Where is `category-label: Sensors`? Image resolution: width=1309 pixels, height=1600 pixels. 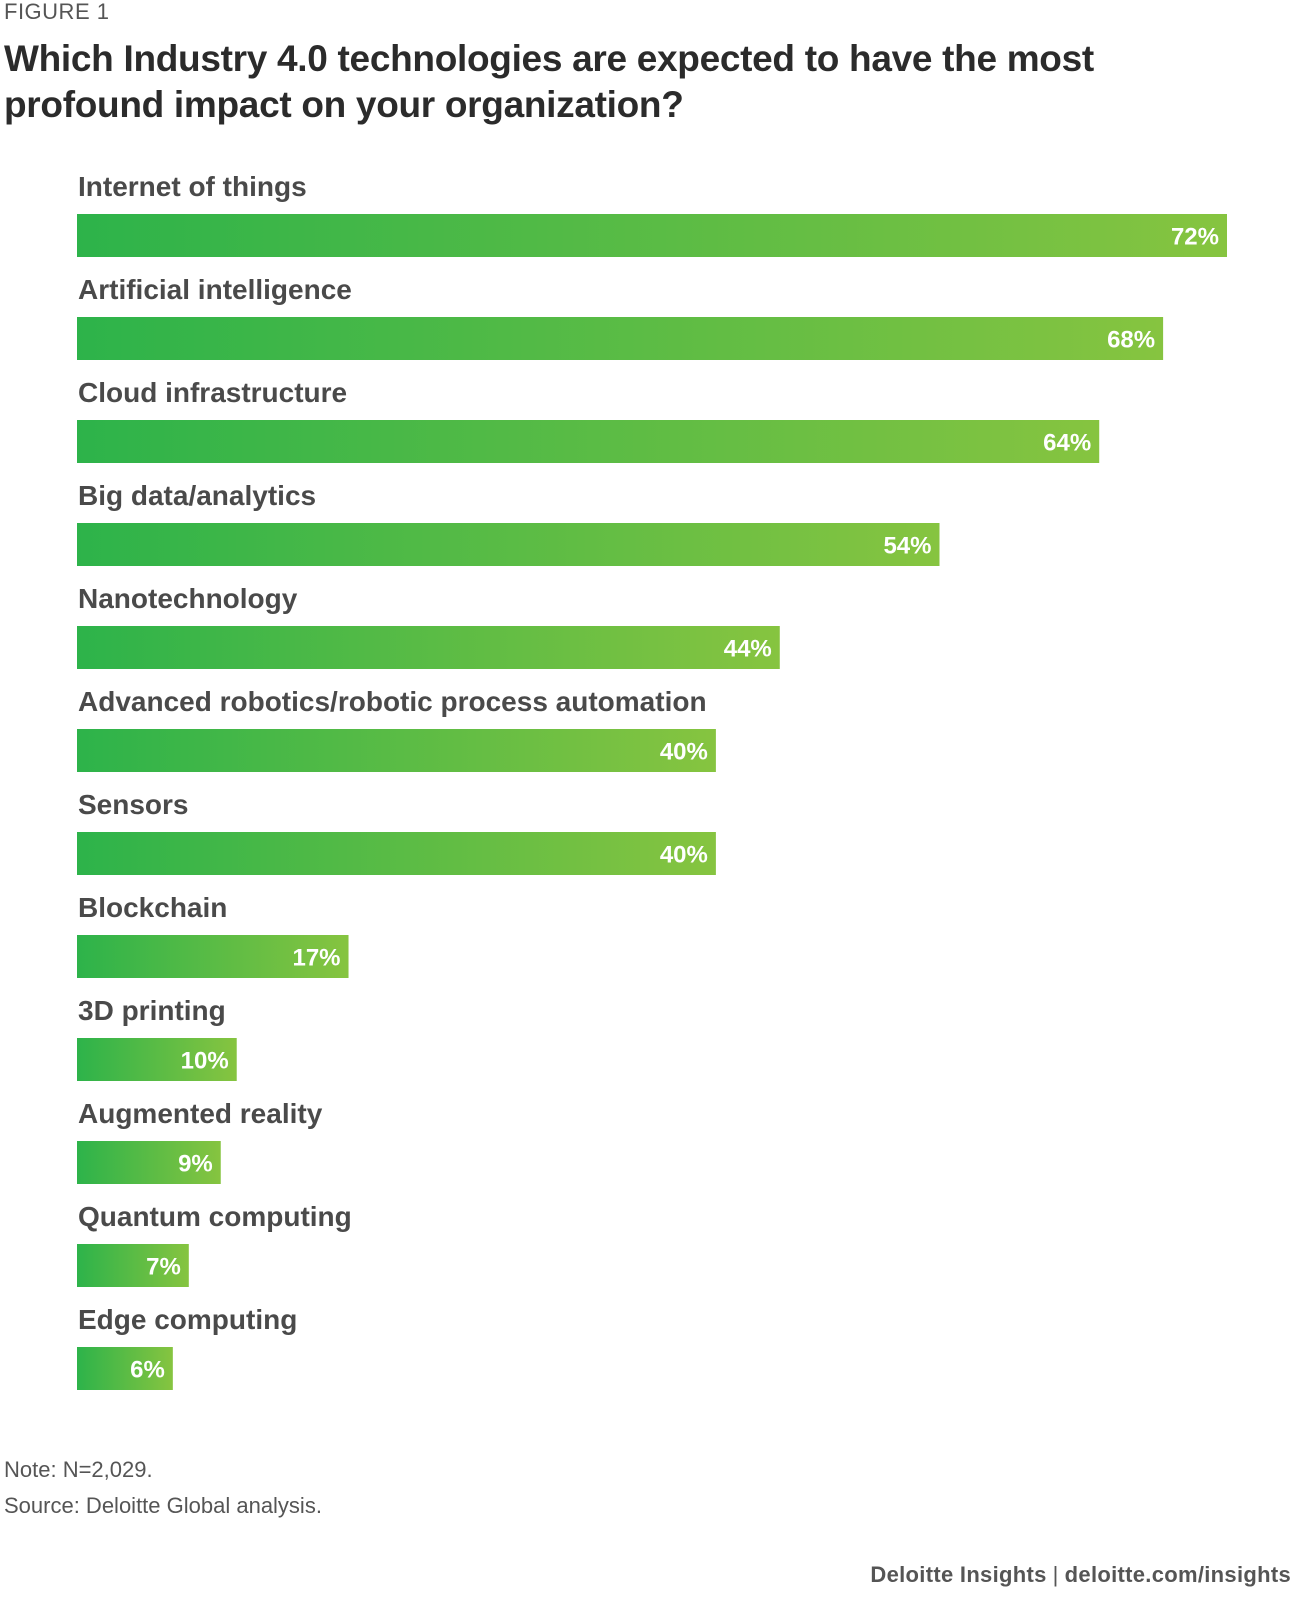 category-label: Sensors is located at coordinates (133, 804).